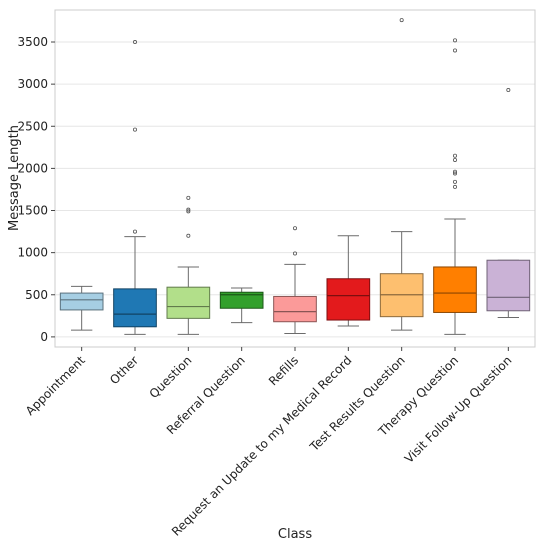  Describe the element at coordinates (32, 168) in the screenshot. I see `y-tick-label: 2000` at that location.